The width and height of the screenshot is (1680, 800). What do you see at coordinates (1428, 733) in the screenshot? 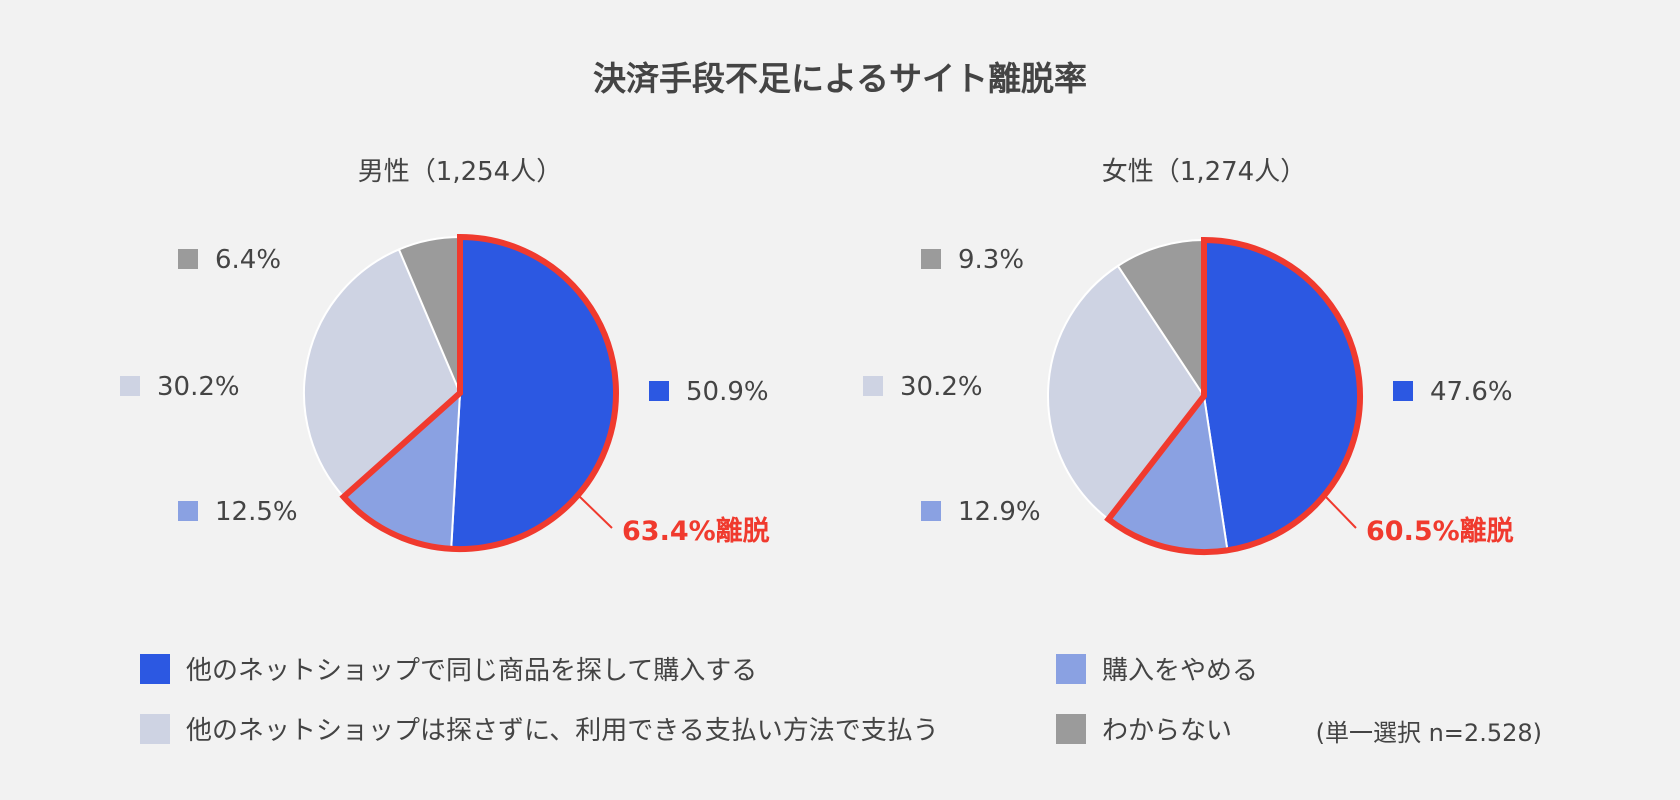
I see `sample-note: (単一選択 n=2.528)` at bounding box center [1428, 733].